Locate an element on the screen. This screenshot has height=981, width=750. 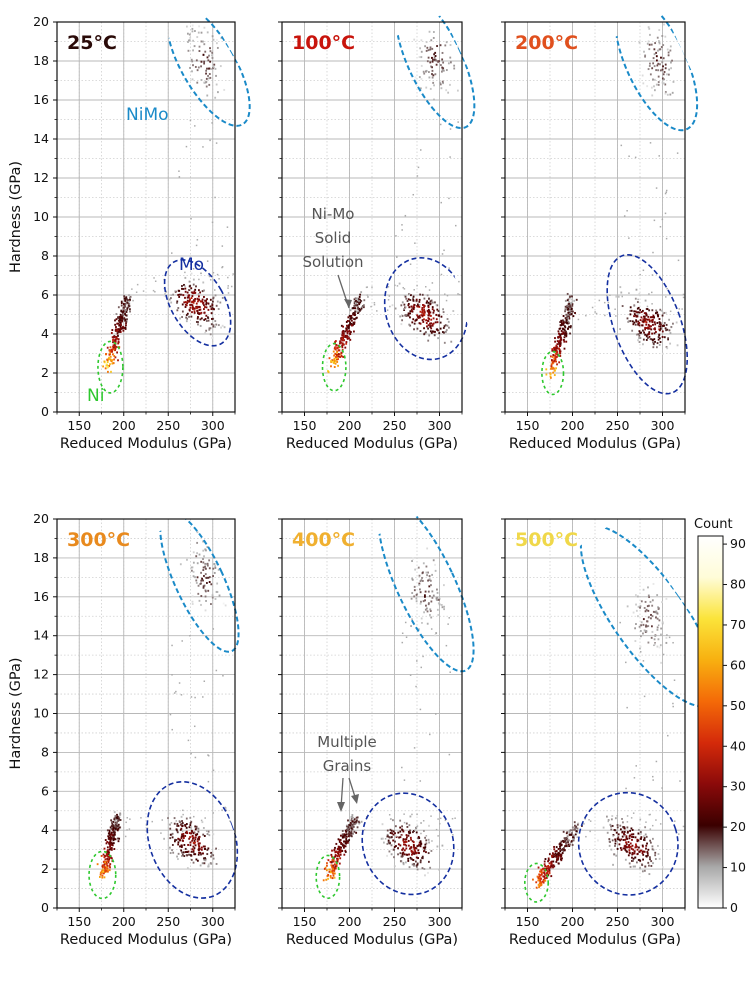
x-axis-label: Reduced Modulus (GPa) is located at coordinates (595, 444).